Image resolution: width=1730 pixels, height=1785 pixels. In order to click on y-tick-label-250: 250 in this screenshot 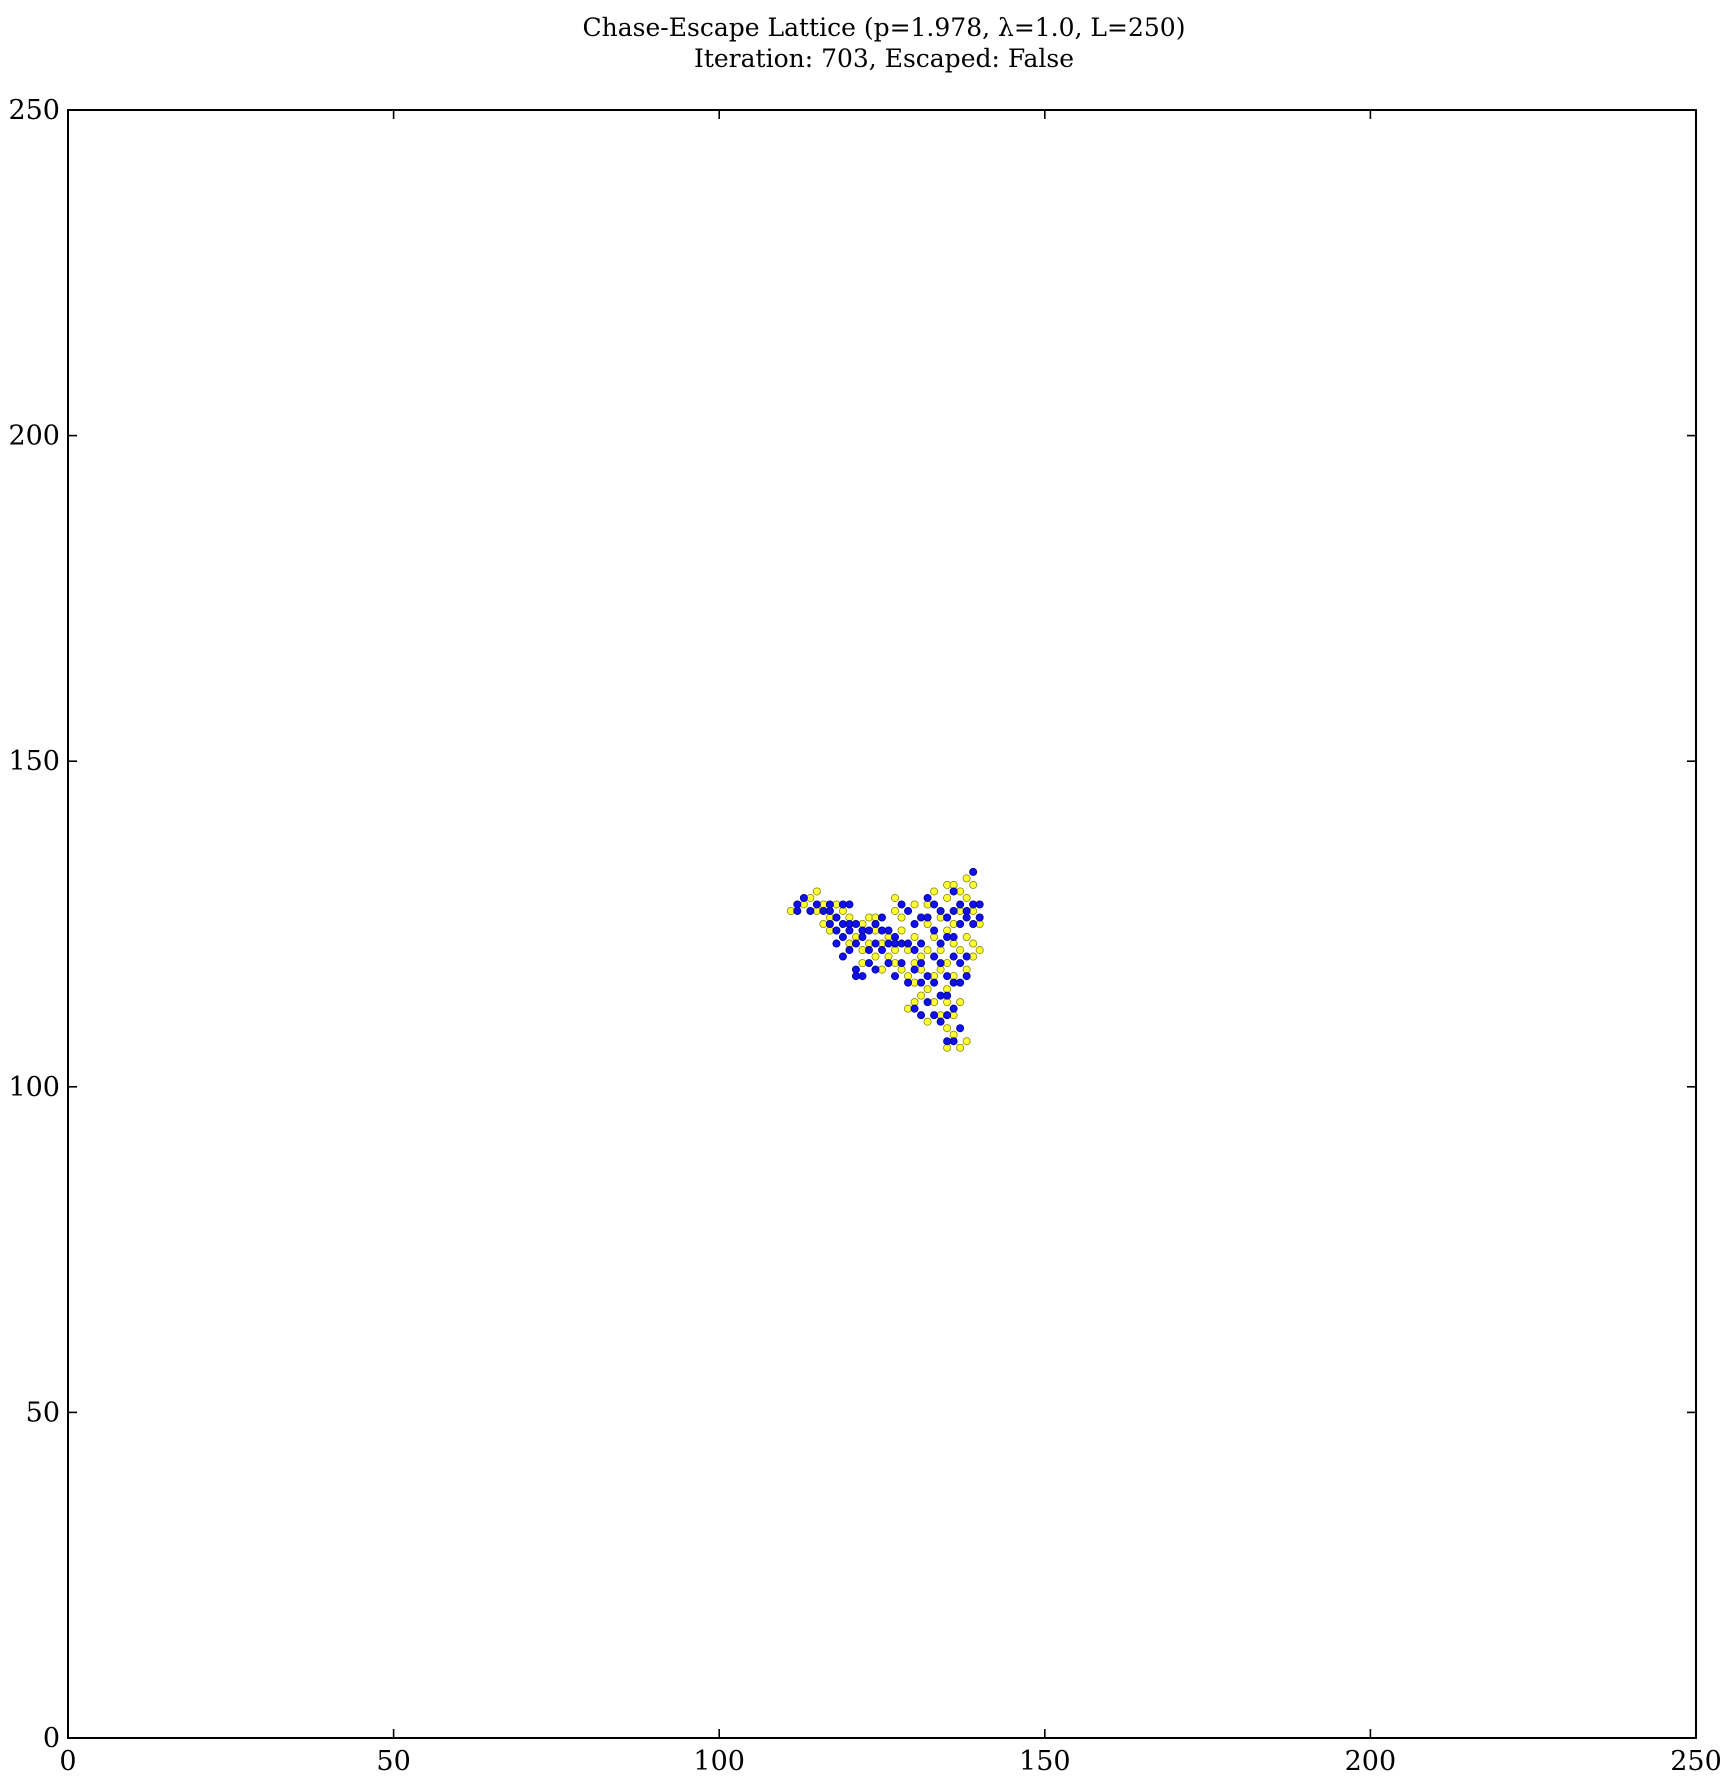, I will do `click(34, 110)`.